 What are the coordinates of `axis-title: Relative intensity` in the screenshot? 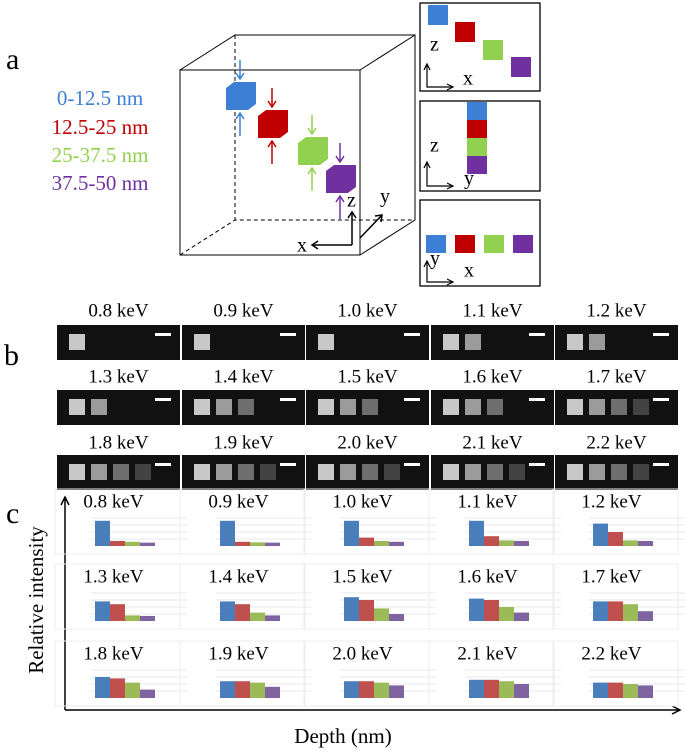 It's located at (36, 600).